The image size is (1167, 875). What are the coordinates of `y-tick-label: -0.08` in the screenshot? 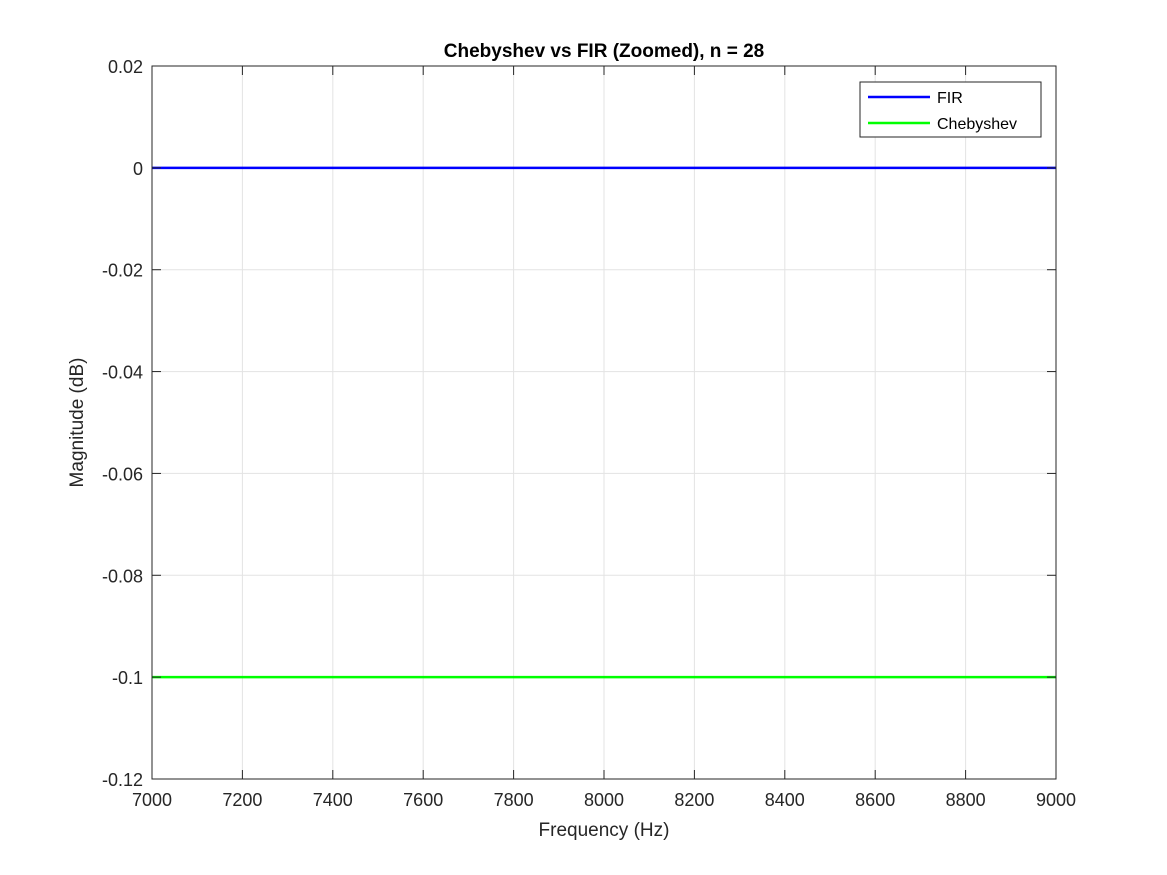 It's located at (122, 576).